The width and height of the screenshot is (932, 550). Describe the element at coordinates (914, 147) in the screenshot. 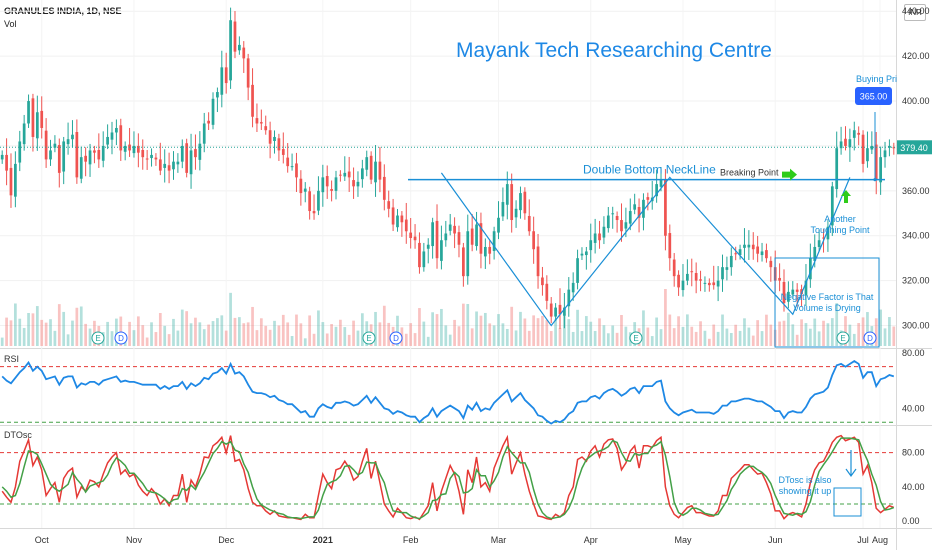

I see `last-price-tag` at that location.